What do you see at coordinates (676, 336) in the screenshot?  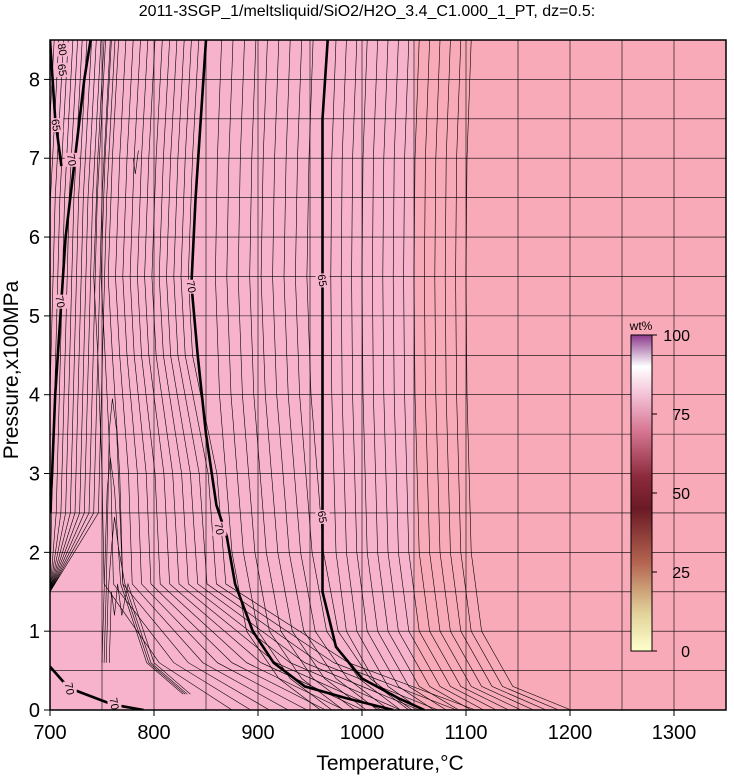 I see `colorbar-tick-label: 100` at bounding box center [676, 336].